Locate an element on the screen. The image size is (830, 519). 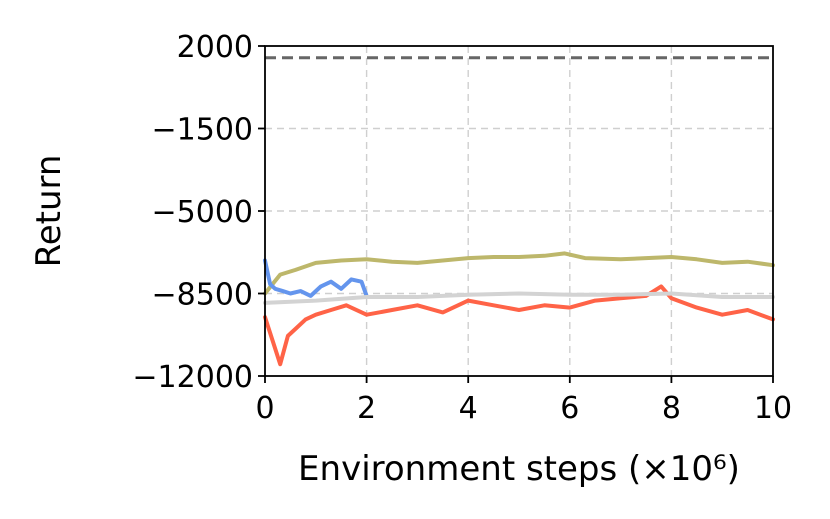
series-group is located at coordinates (519, 309).